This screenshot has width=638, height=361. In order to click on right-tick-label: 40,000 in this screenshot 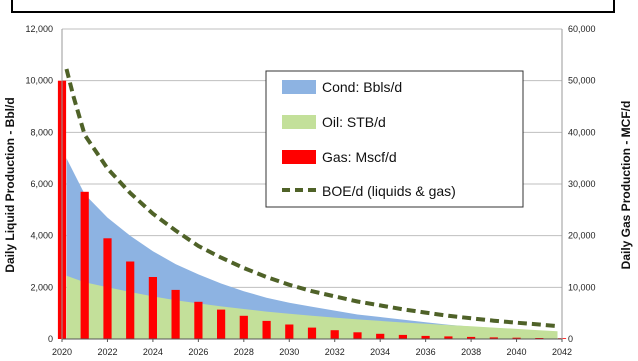, I will do `click(582, 132)`.